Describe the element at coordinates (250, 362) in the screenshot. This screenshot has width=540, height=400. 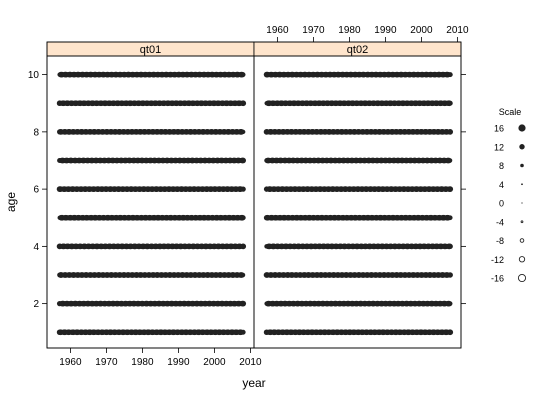
I see `x-tick-label: 2010` at that location.